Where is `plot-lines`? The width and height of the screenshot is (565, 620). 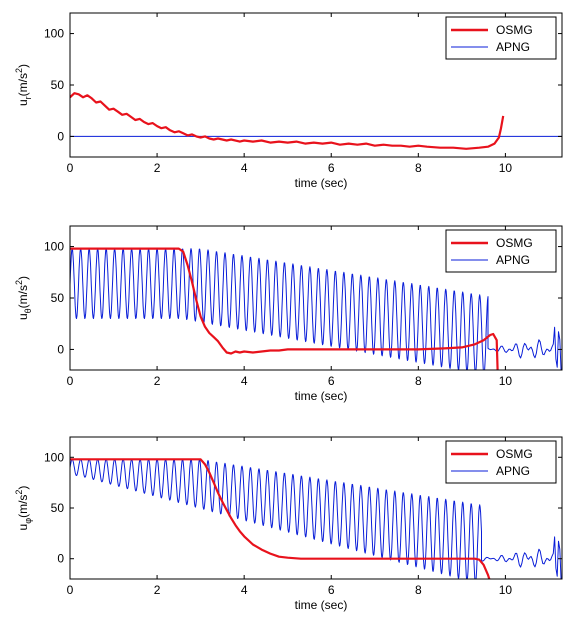 plot-lines is located at coordinates (316, 121).